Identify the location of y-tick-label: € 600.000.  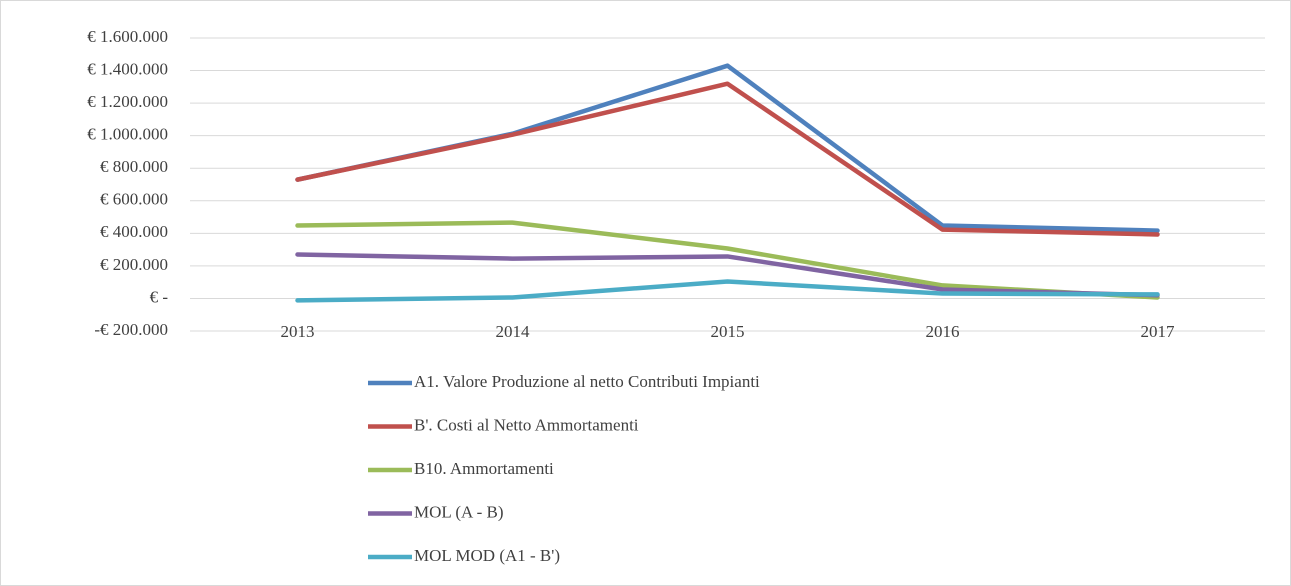
(134, 199).